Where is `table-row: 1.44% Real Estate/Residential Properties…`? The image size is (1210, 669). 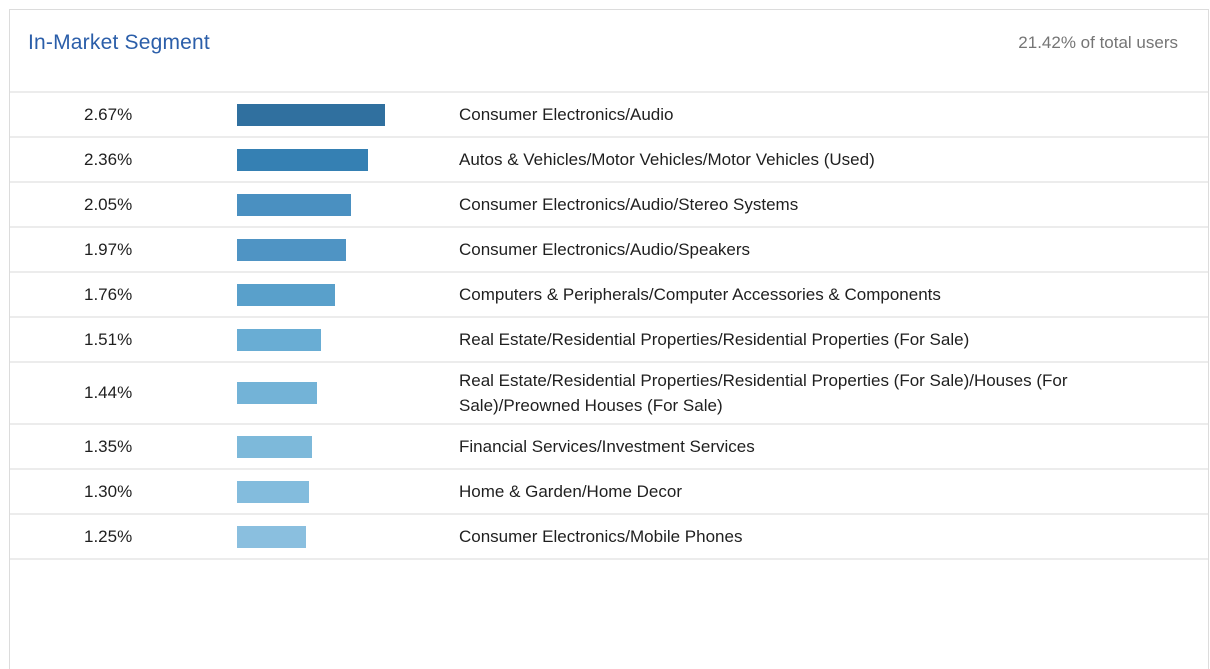
table-row: 1.44% Real Estate/Residential Properties… is located at coordinates (609, 394).